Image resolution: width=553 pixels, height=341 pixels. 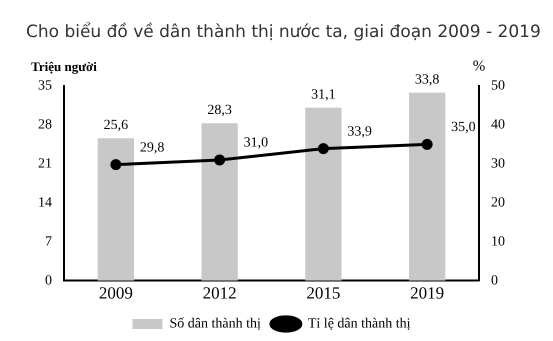 What do you see at coordinates (427, 80) in the screenshot?
I see `data-label: 33,8` at bounding box center [427, 80].